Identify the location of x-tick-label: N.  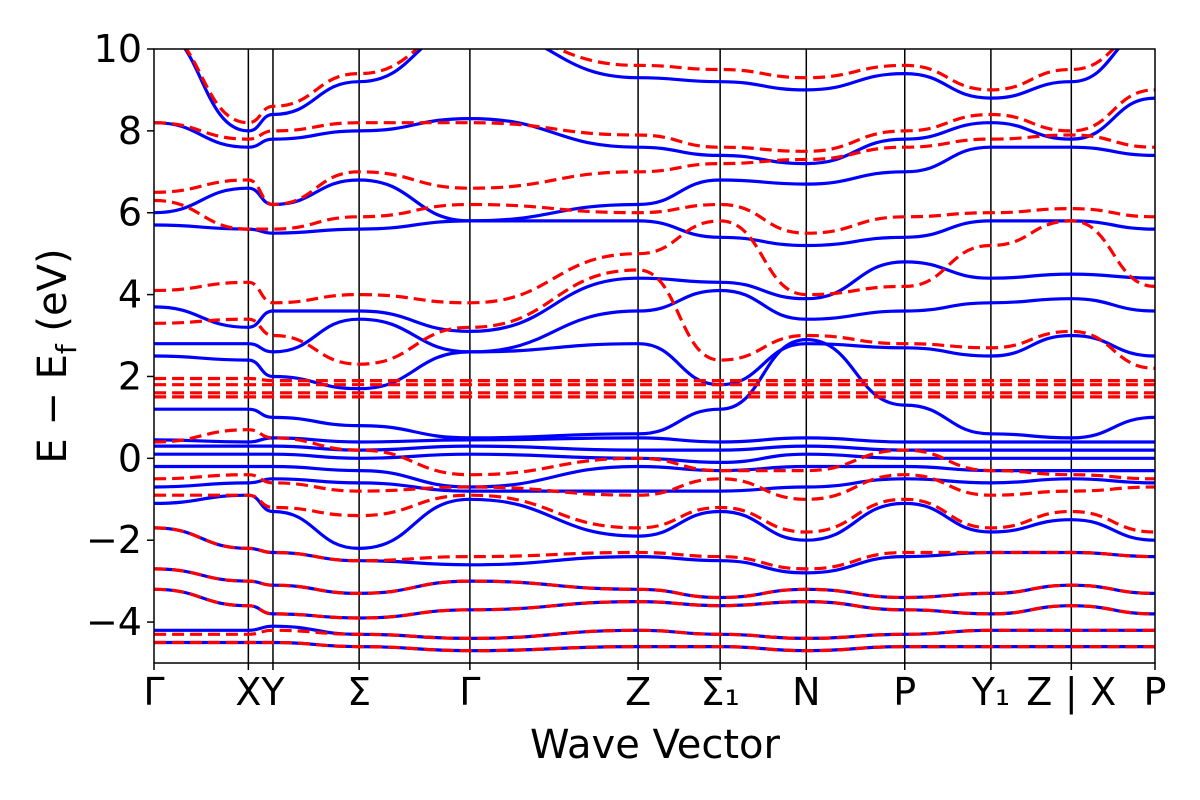
(806, 692).